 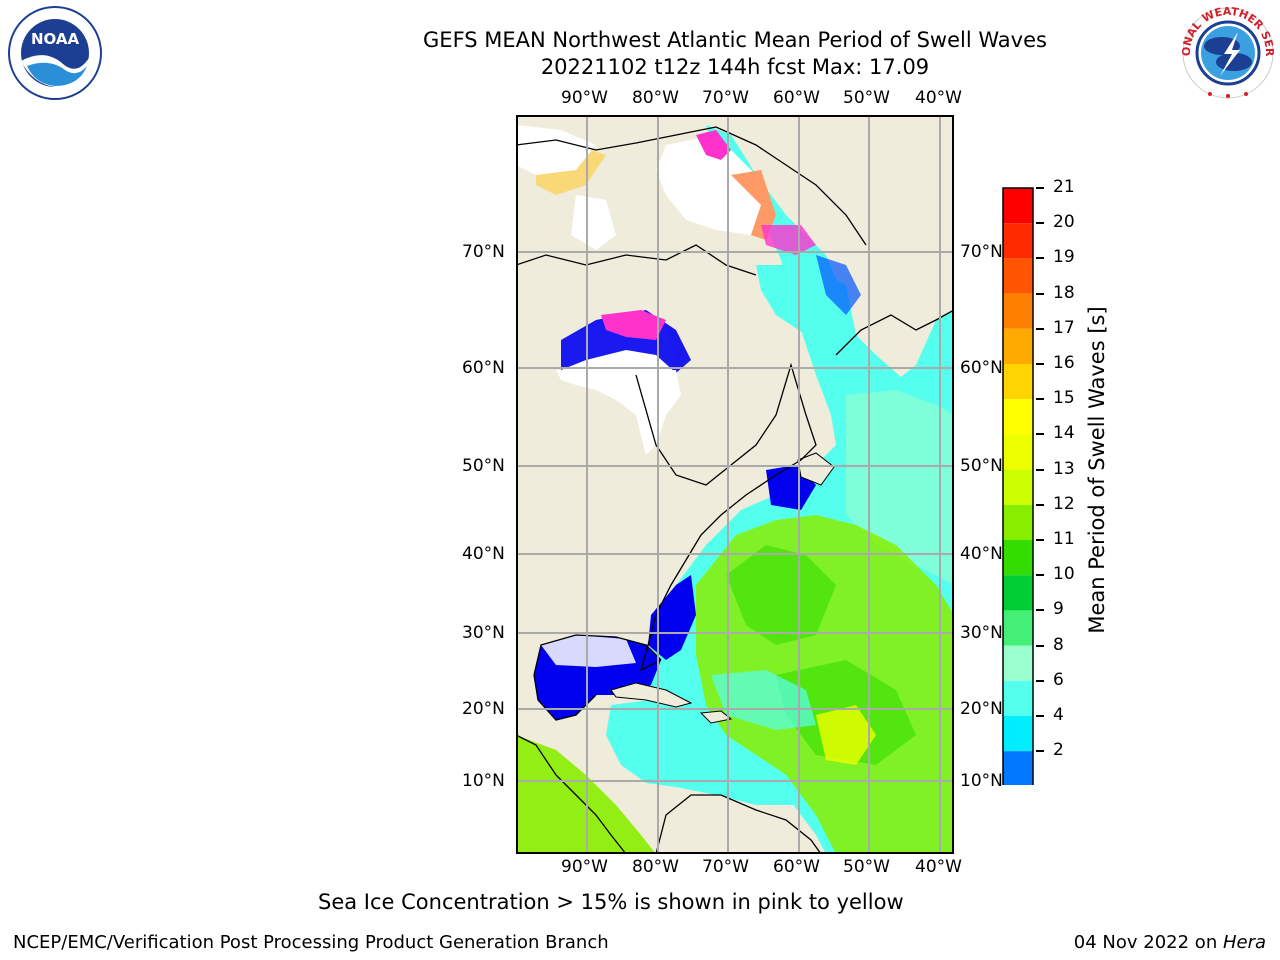 What do you see at coordinates (981, 633) in the screenshot?
I see `lat-label-right-30n: 30°N` at bounding box center [981, 633].